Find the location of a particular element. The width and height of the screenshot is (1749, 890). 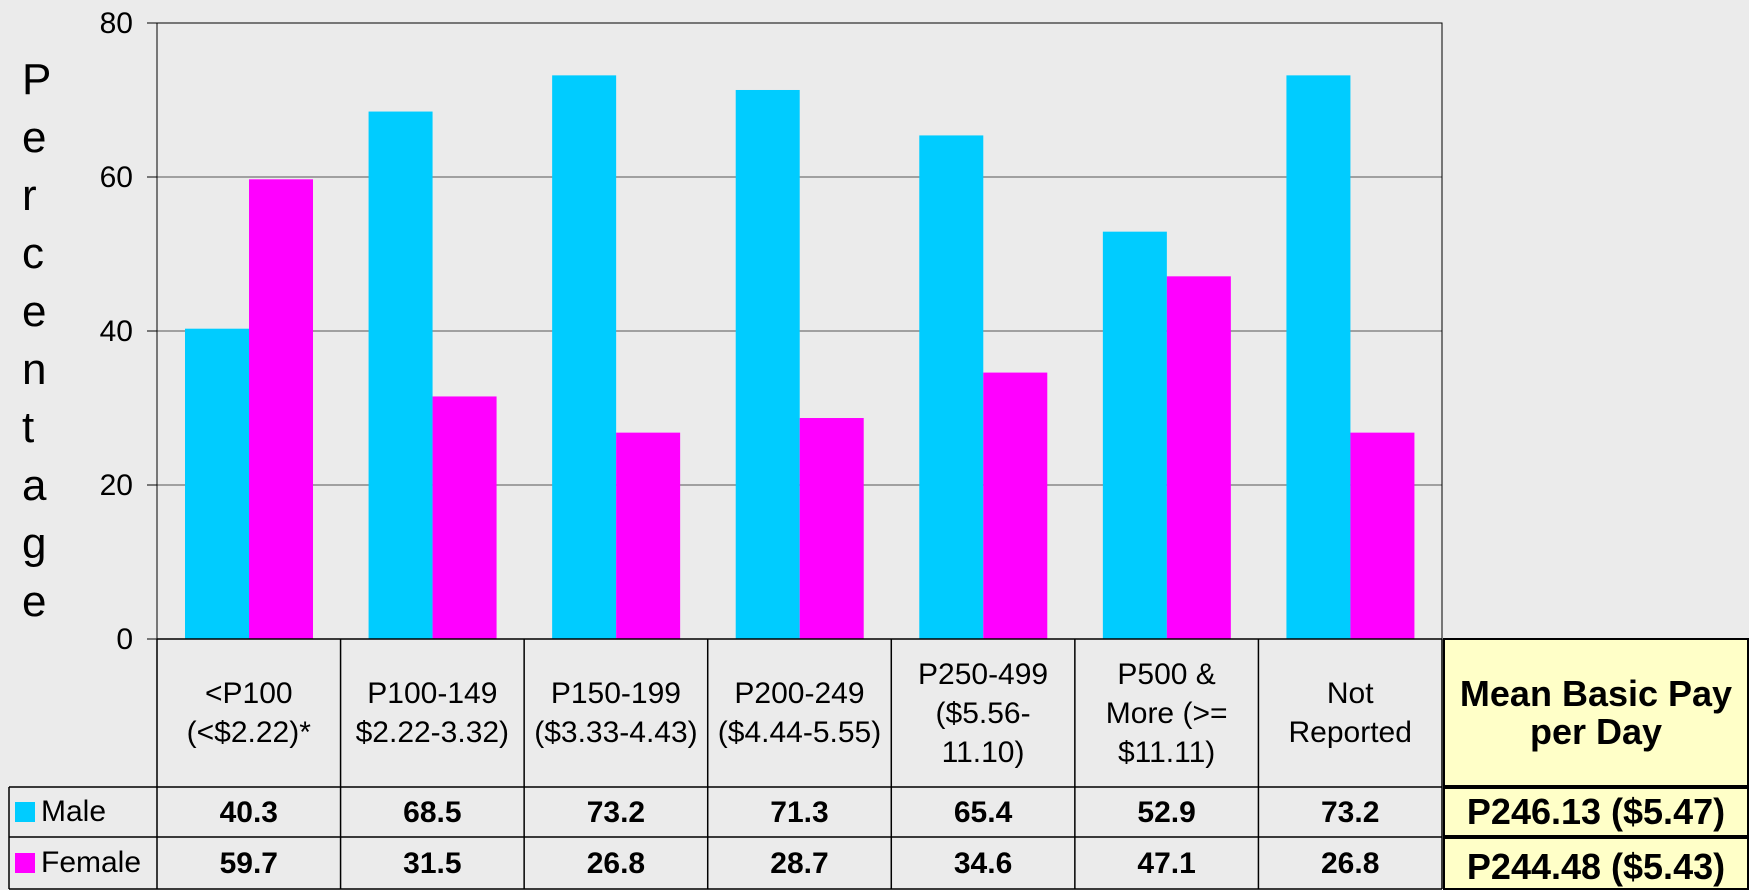

category-label: Not Reported is located at coordinates (1350, 713).